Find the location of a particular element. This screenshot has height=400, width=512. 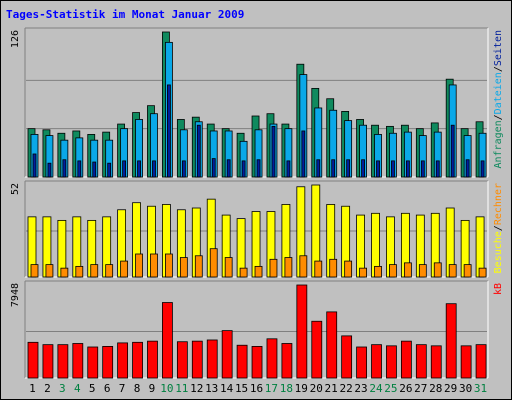

chart-title: Tages-Statistik im Monat Januar 2009 is located at coordinates (125, 14).